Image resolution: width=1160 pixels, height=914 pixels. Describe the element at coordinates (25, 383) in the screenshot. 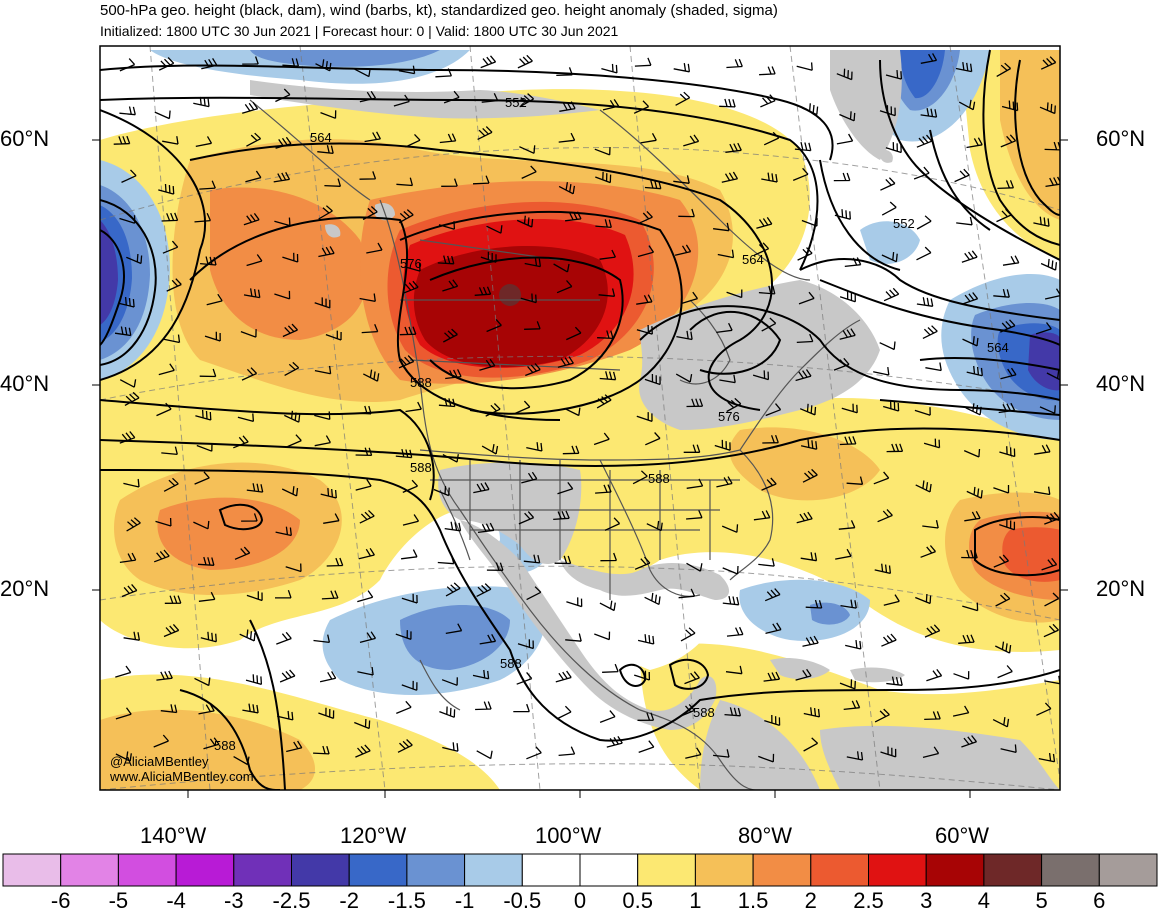

I see `lat-label-left-40: 40°N` at that location.